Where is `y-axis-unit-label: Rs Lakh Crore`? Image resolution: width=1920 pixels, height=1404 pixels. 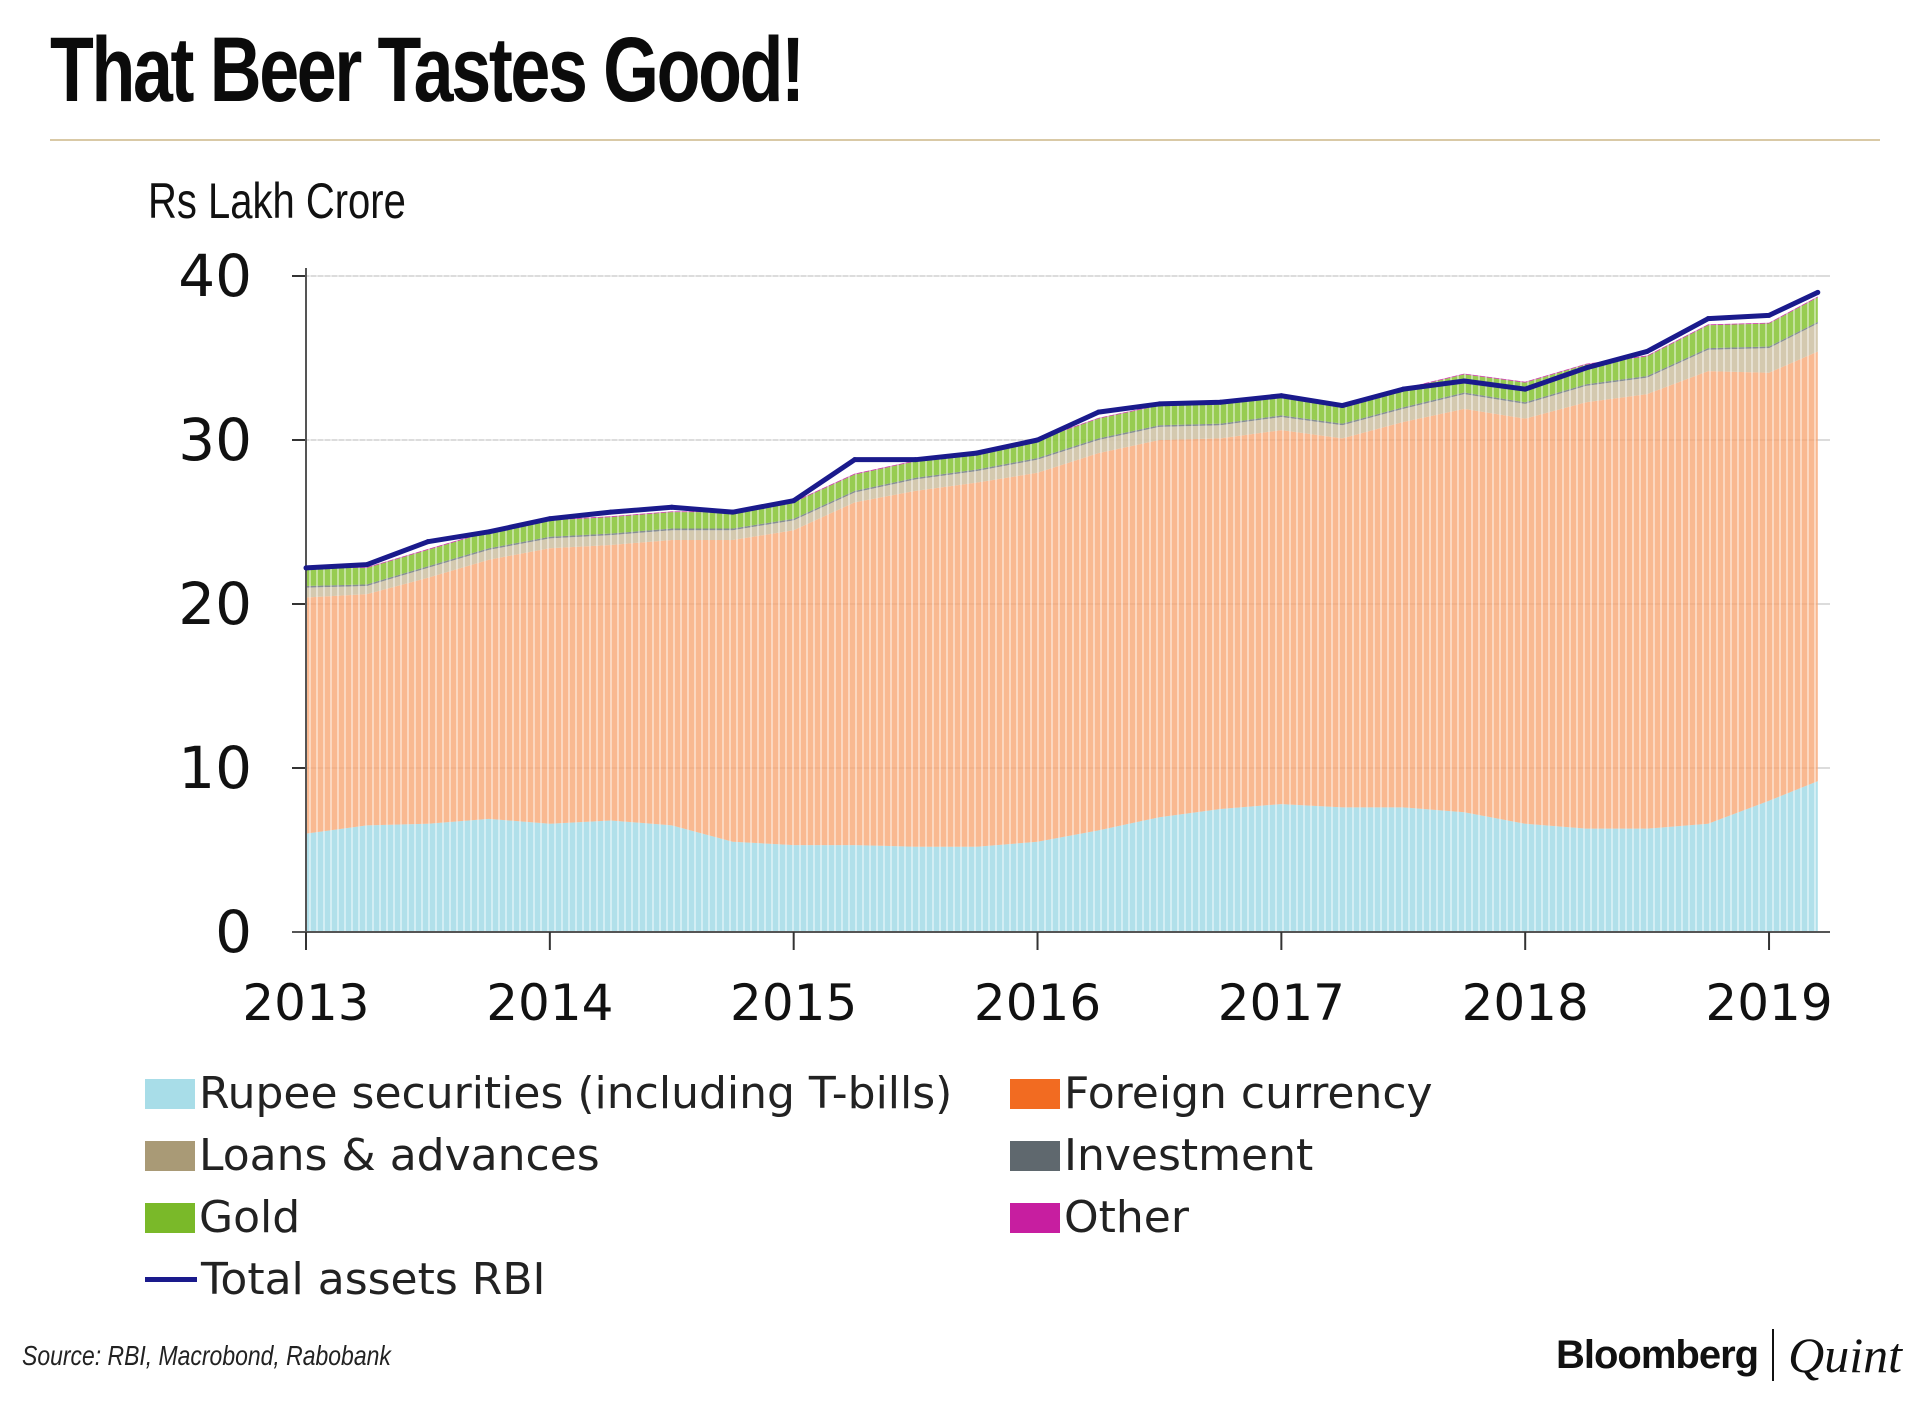
y-axis-unit-label: Rs Lakh Crore is located at coordinates (277, 201).